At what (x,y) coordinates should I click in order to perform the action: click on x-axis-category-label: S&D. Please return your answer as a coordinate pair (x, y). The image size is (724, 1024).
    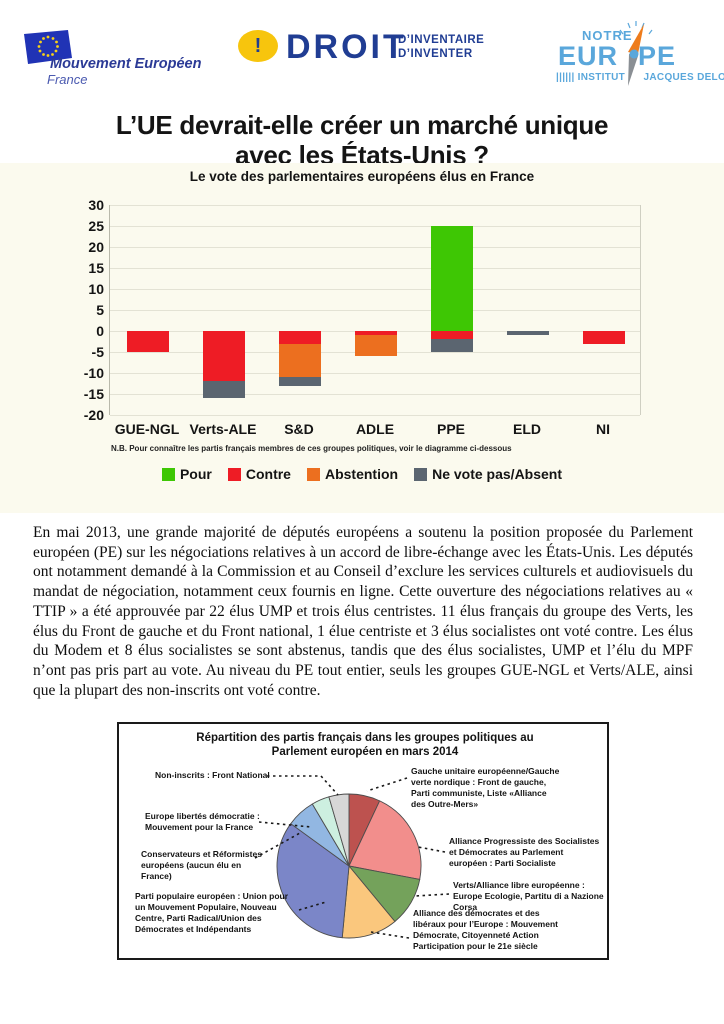
    Looking at the image, I should click on (299, 429).